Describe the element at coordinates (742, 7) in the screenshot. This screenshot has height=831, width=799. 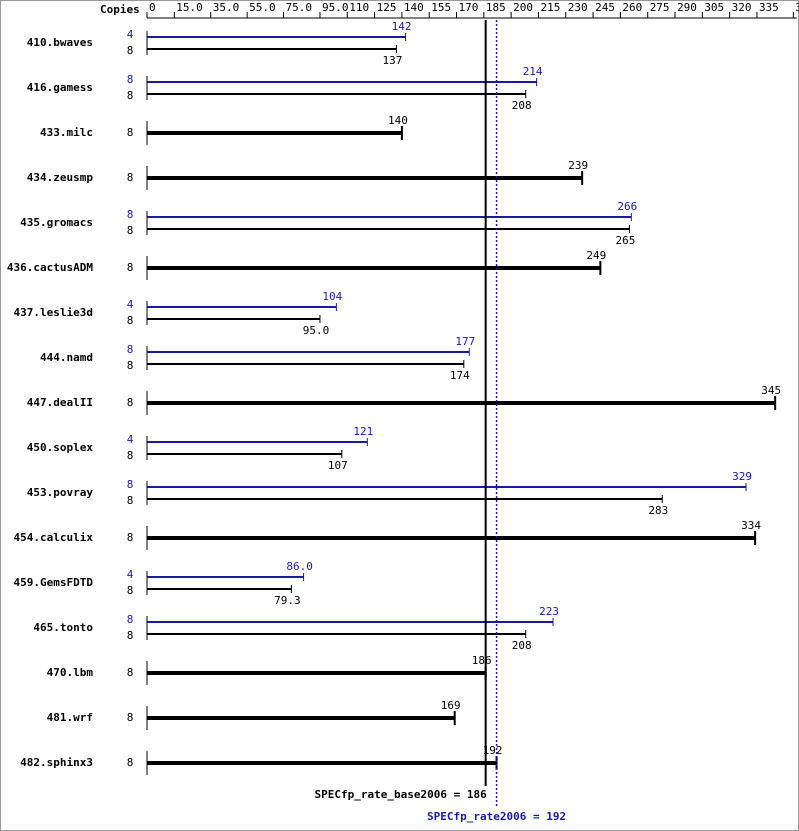
I see `x-tick-label: 320` at that location.